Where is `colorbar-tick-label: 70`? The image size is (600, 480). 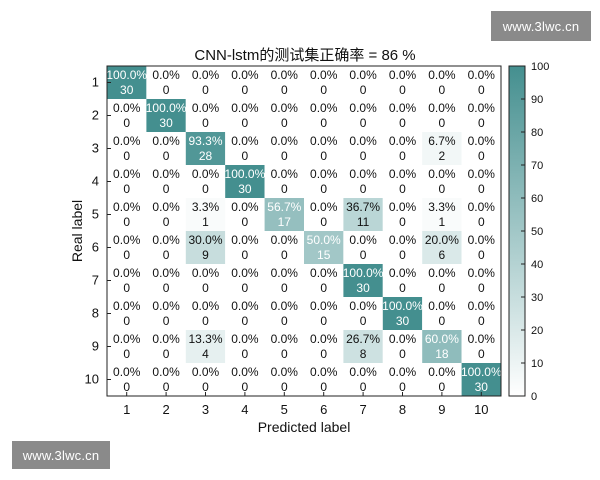
colorbar-tick-label: 70 is located at coordinates (537, 166).